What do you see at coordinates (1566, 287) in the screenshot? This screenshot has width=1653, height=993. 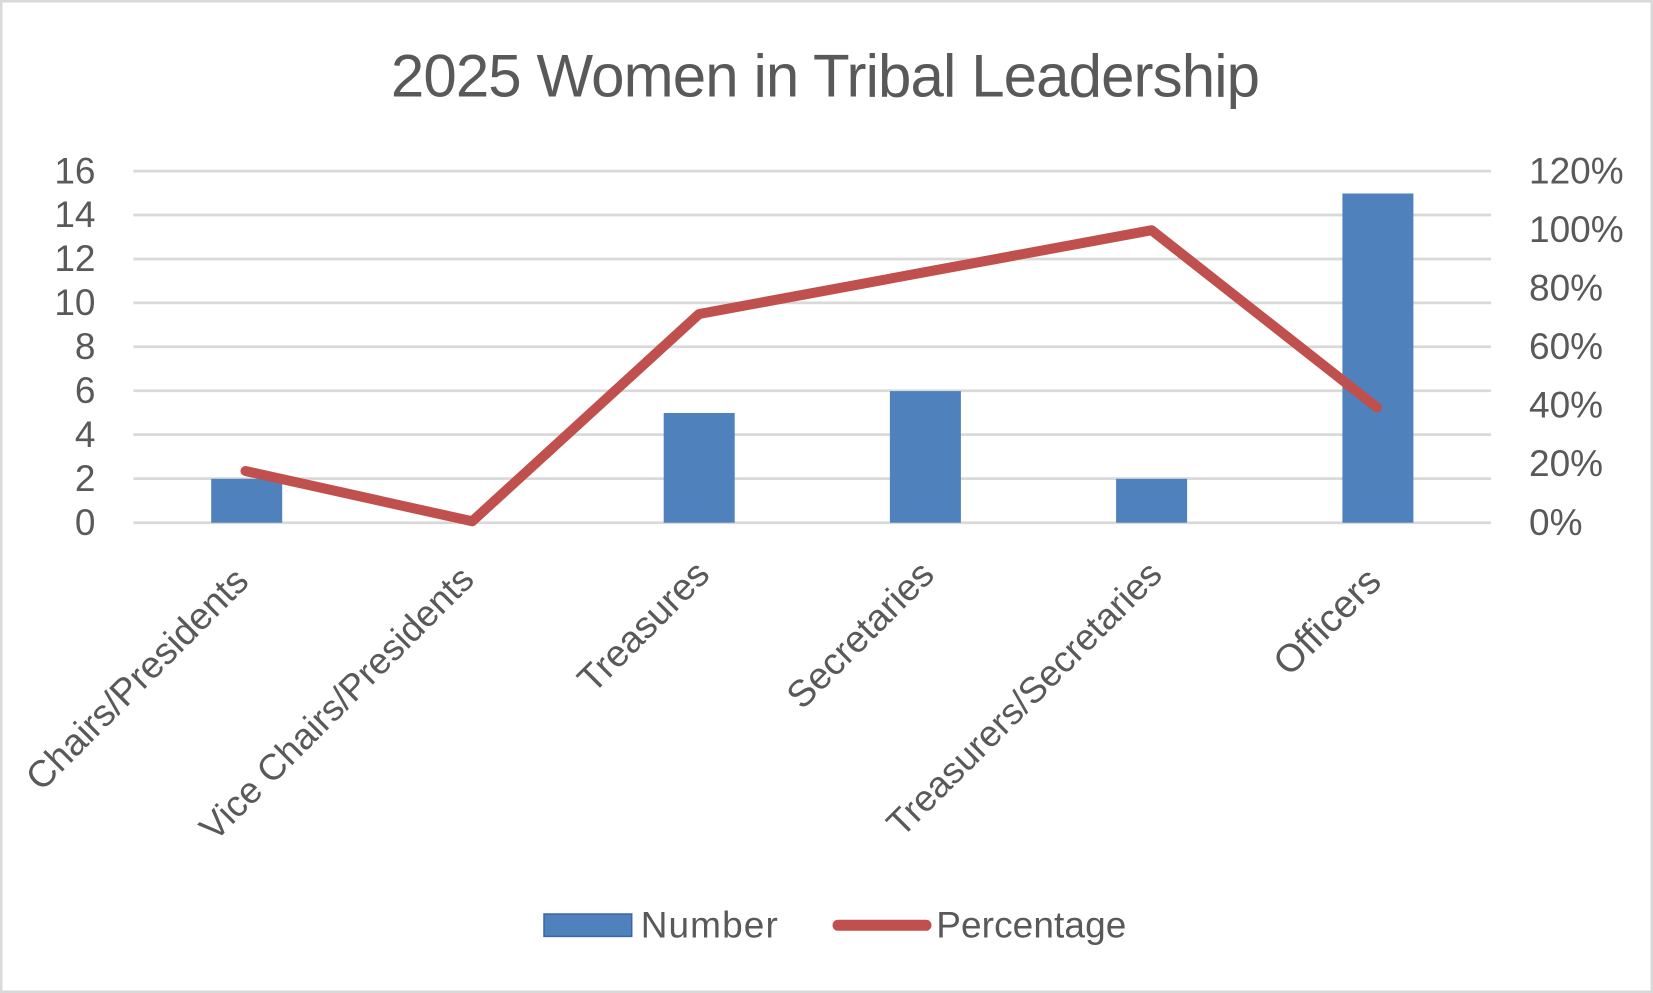 I see `svg-text: 80%` at bounding box center [1566, 287].